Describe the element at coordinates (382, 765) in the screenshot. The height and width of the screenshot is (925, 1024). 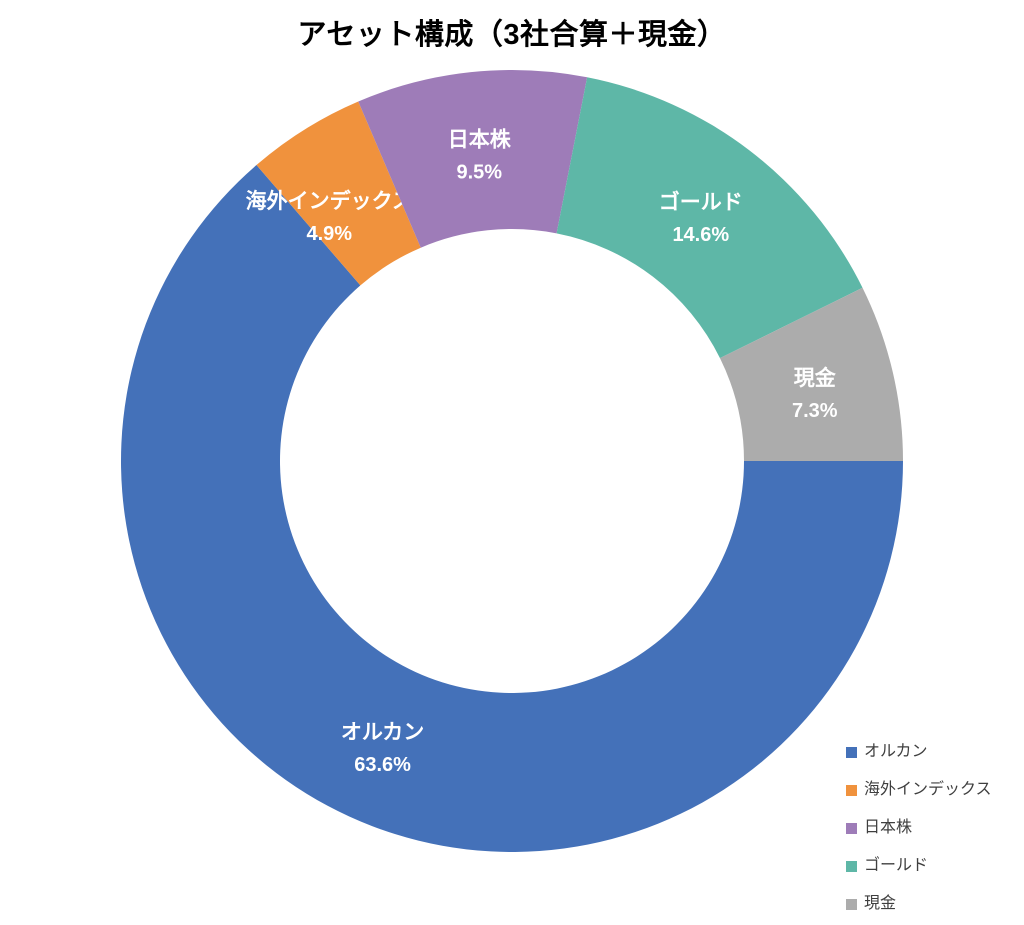
I see `slice-percent-label: 63.6%` at that location.